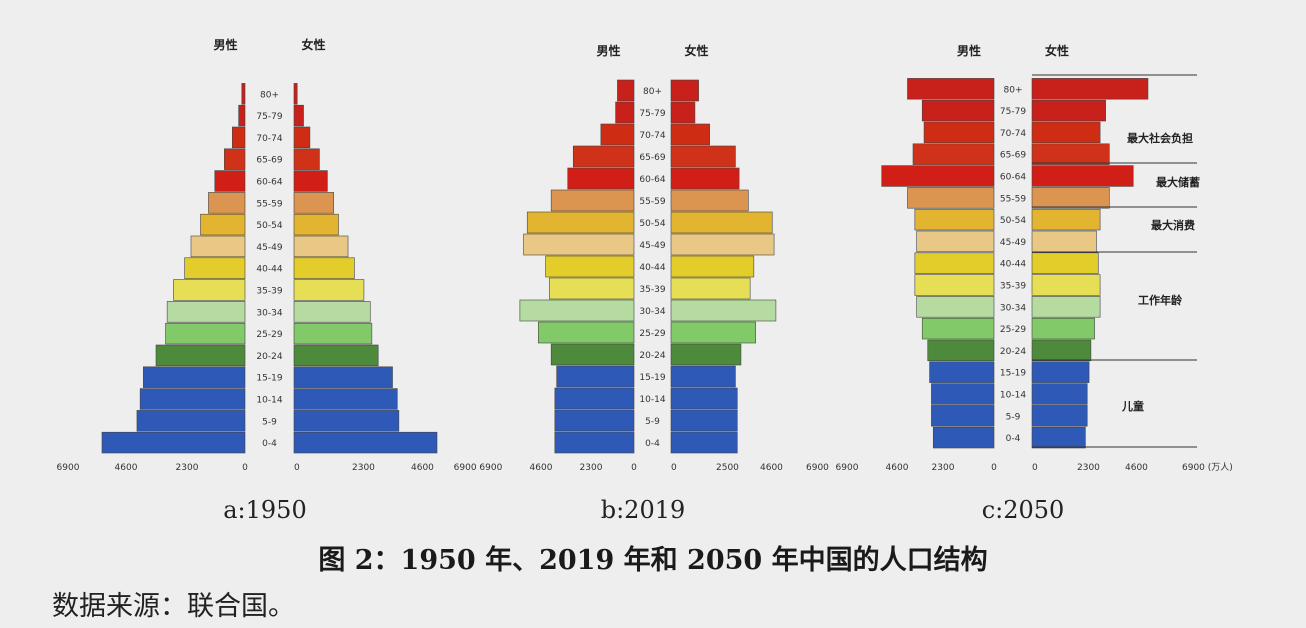 This screenshot has width=1306, height=628. I want to click on female-header: 女性, so click(696, 50).